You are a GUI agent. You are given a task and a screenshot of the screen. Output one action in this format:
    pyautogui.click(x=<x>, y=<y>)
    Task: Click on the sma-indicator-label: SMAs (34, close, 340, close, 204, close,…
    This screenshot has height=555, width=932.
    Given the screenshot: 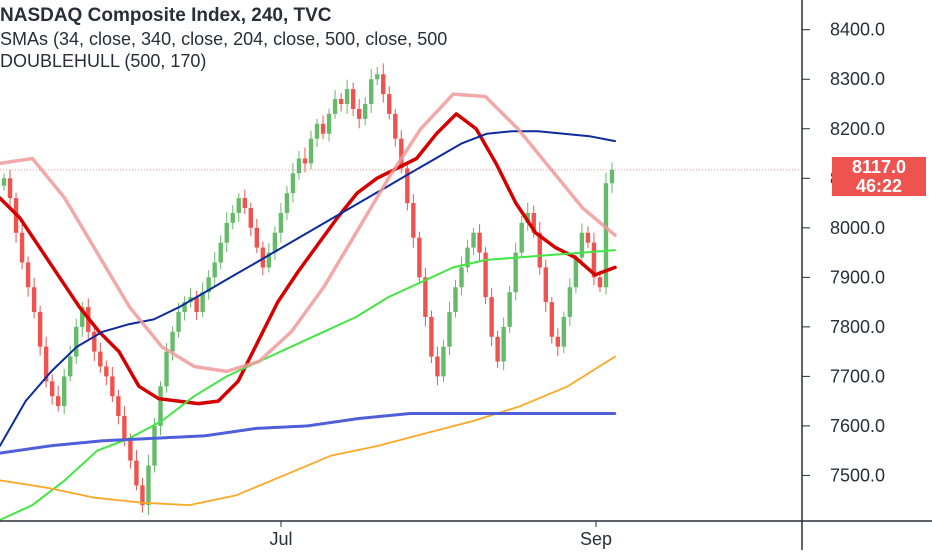 What is the action you would take?
    pyautogui.click(x=224, y=39)
    